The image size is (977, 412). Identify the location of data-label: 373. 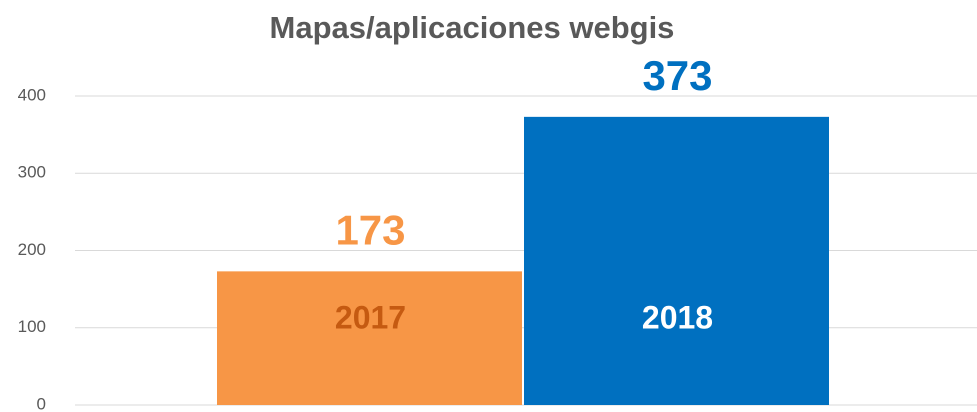
(677, 75).